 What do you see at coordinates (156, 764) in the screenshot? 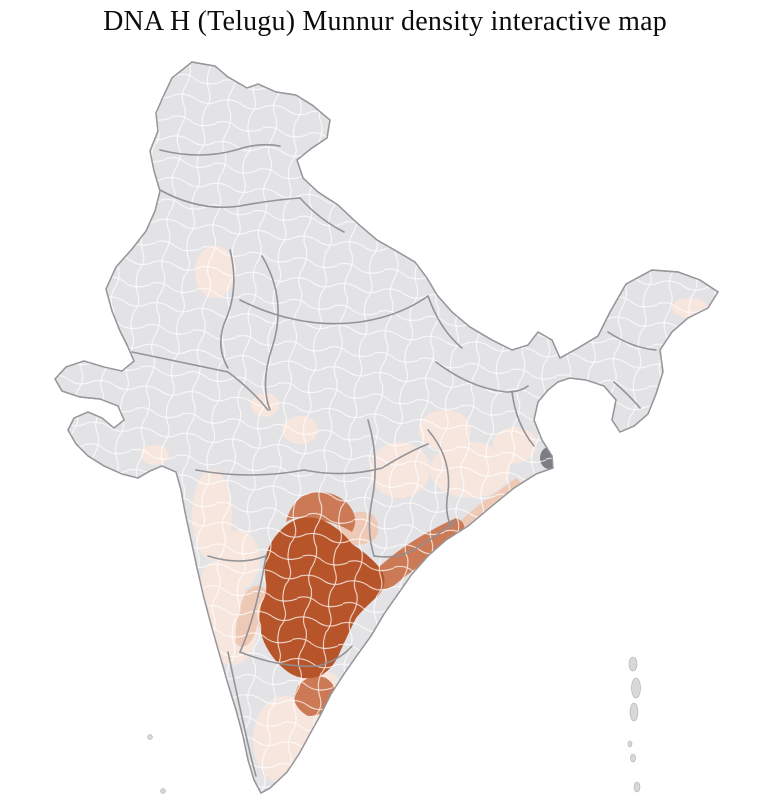
I see `lakshadweep-islands` at bounding box center [156, 764].